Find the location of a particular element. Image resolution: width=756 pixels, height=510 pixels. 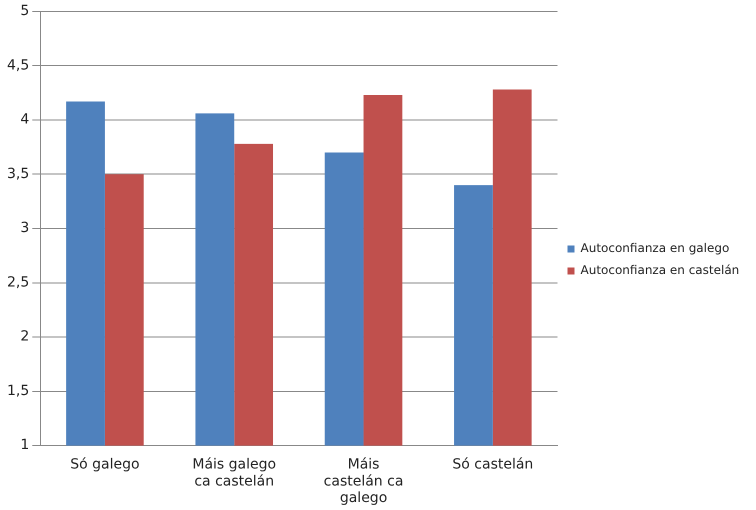

y-tick-label: 4,5 is located at coordinates (18, 65).